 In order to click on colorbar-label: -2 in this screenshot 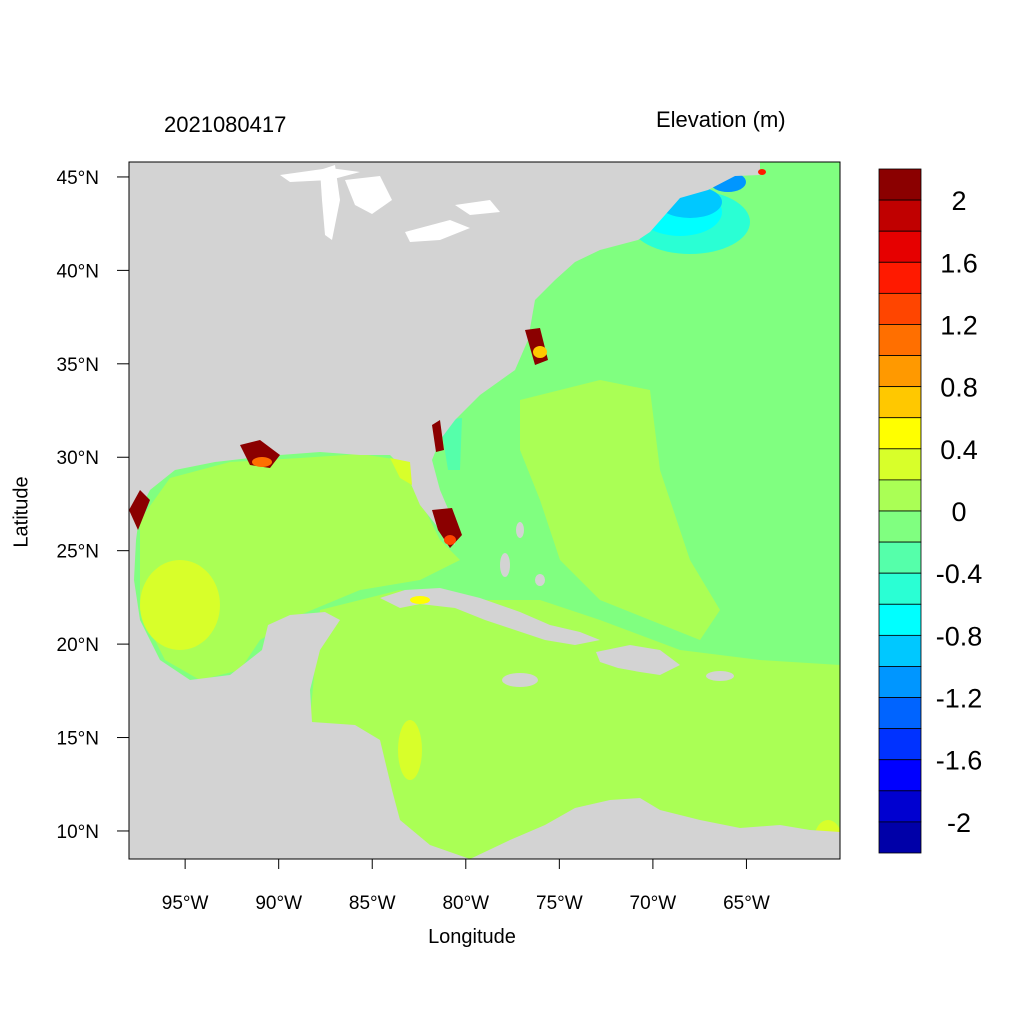, I will do `click(959, 823)`.